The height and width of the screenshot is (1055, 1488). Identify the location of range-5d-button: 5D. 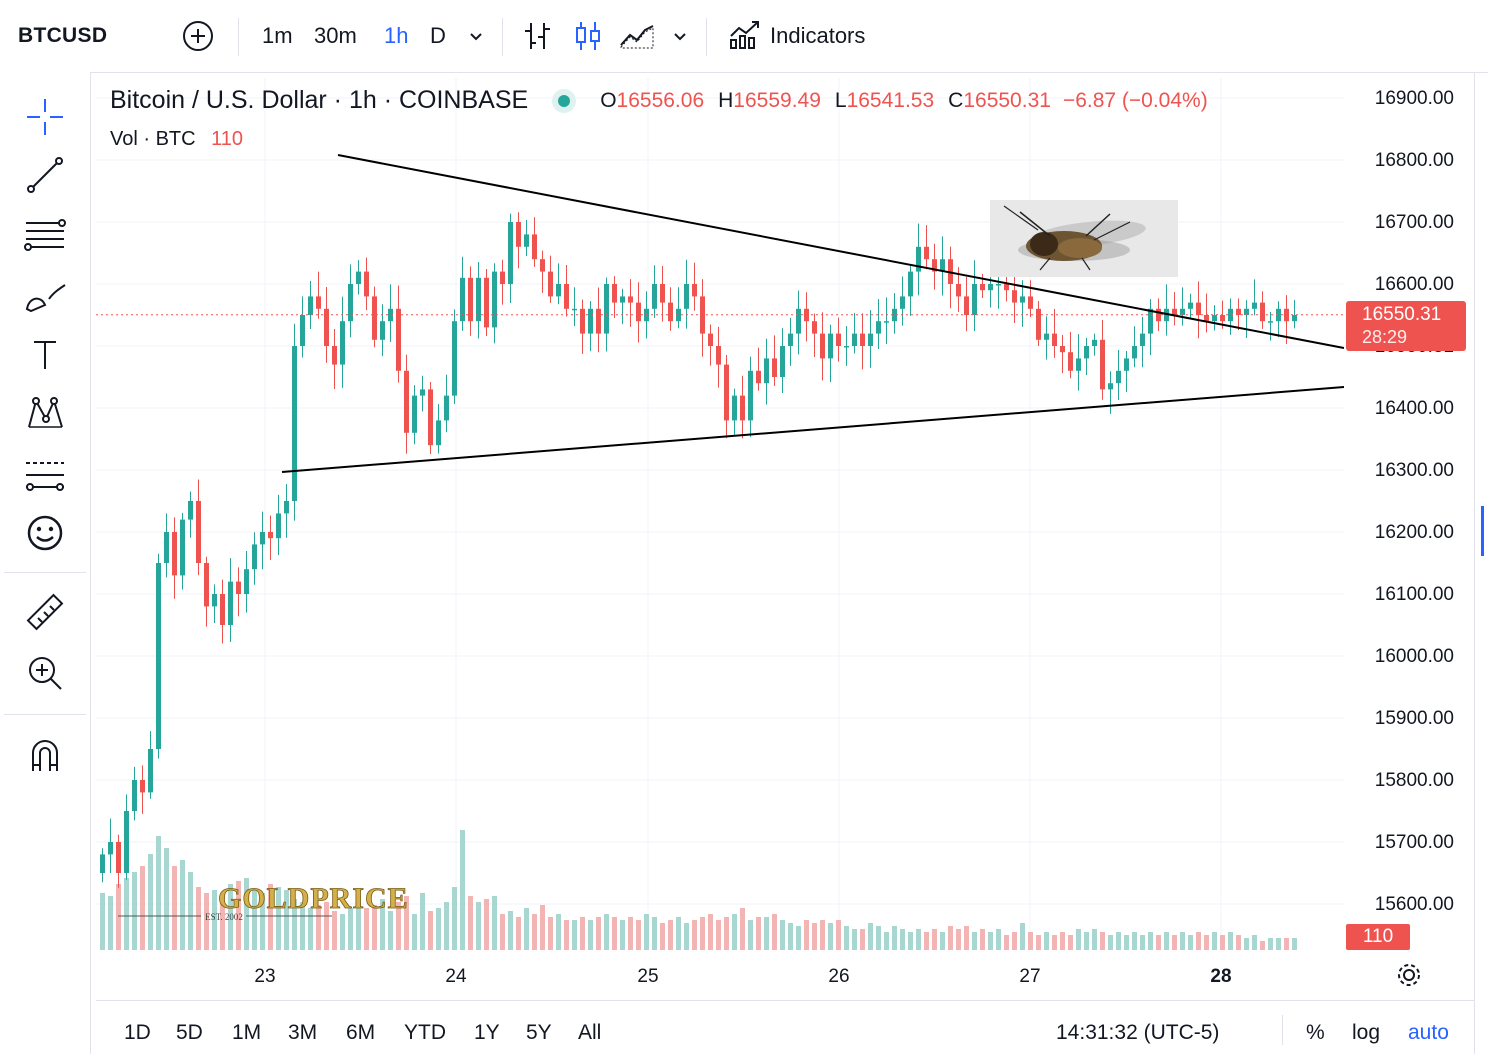
(189, 1032).